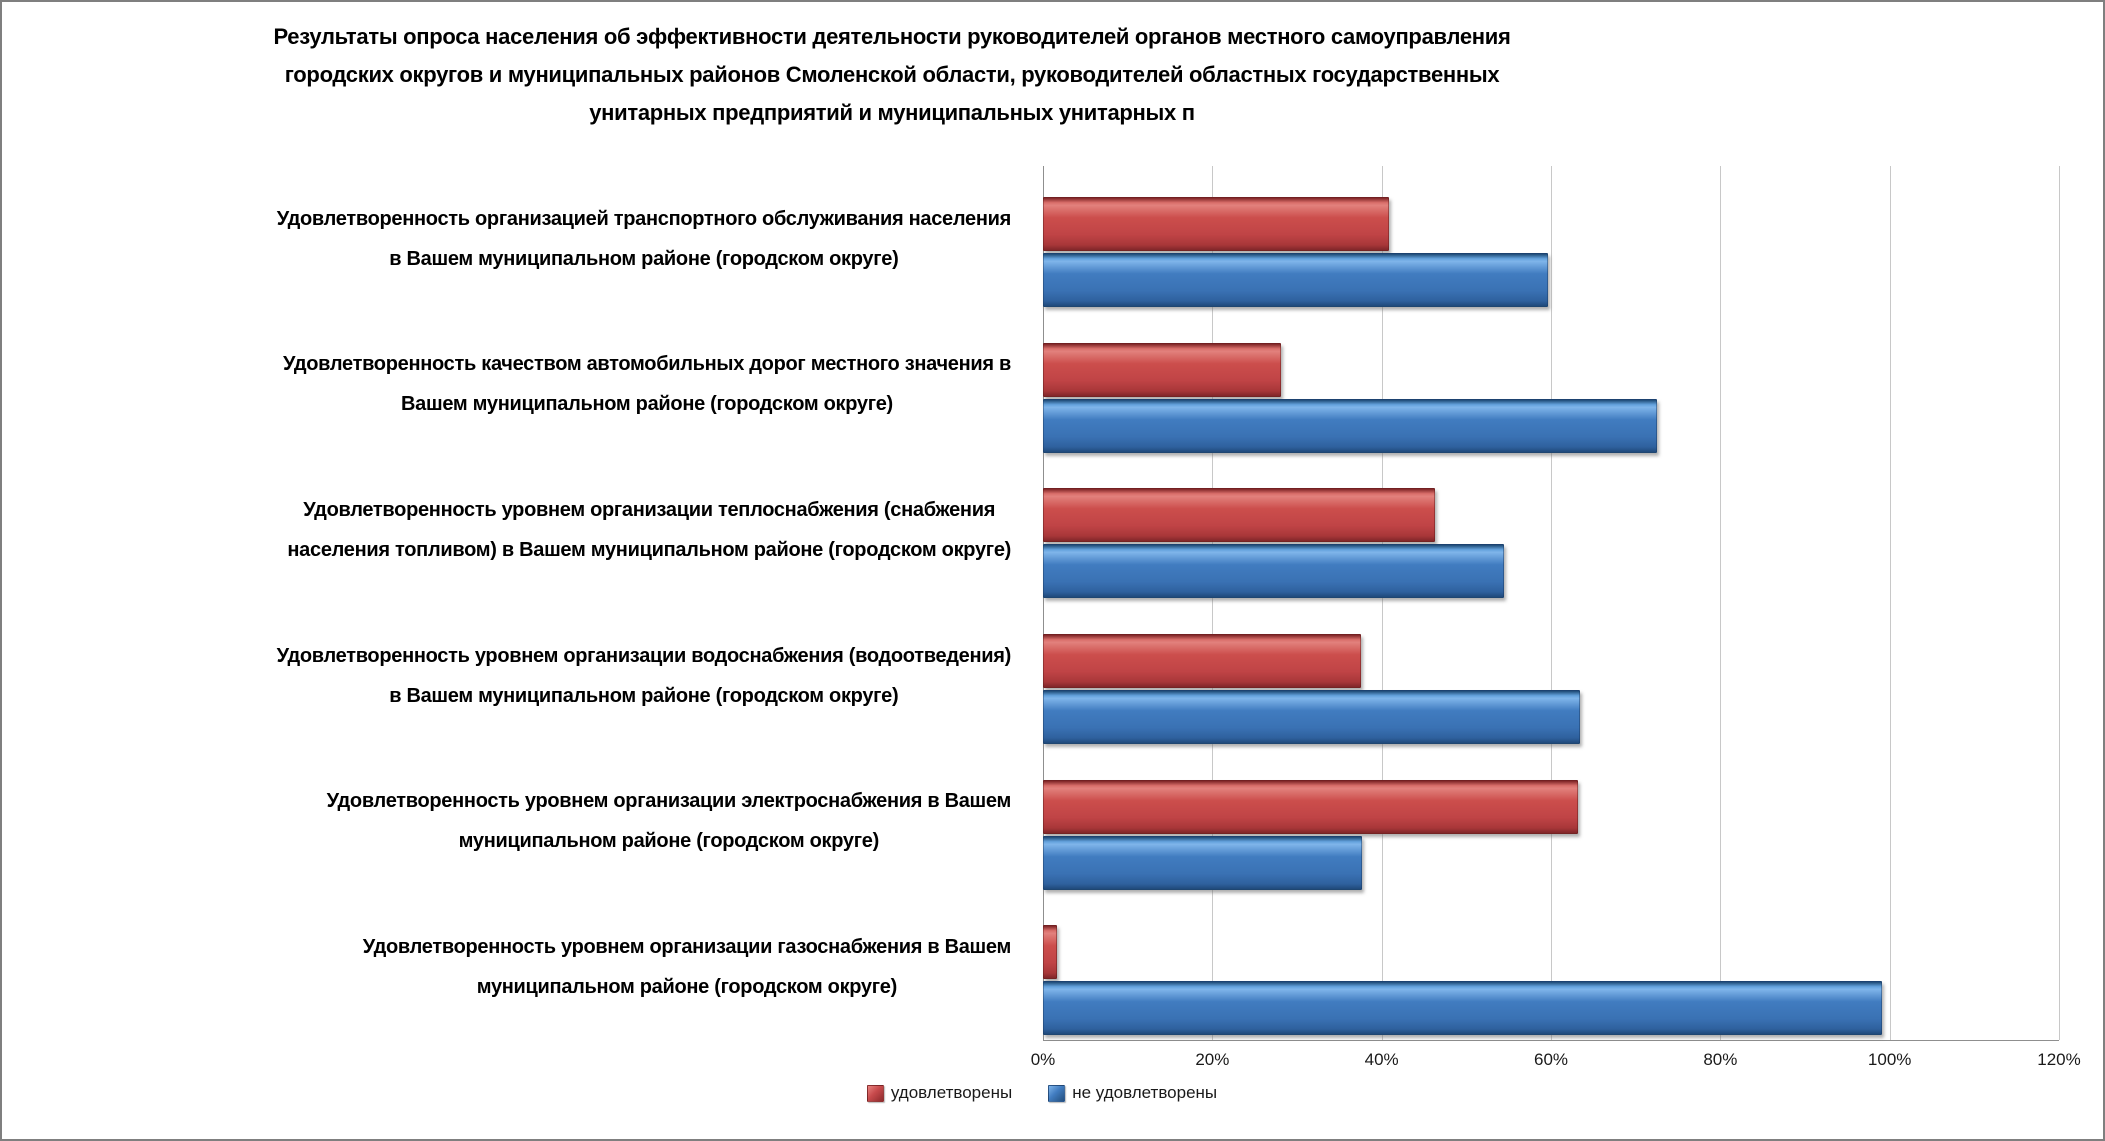  I want to click on legend-label-satisfied: удовлетворены, so click(951, 1092).